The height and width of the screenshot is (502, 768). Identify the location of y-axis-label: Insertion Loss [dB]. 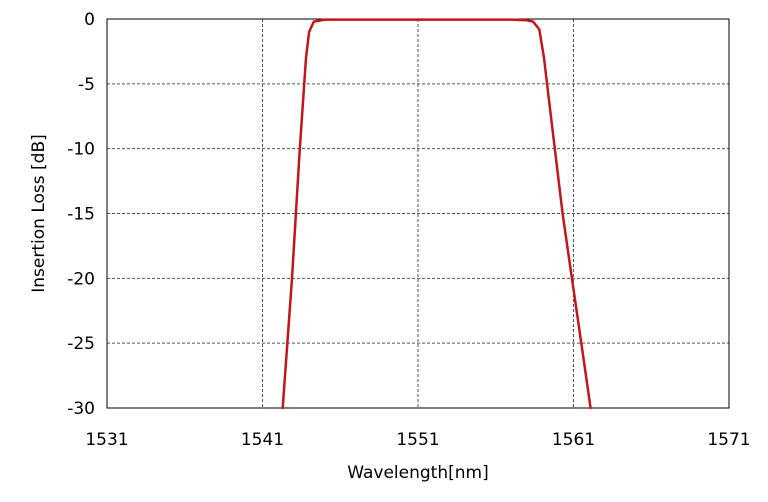
(39, 213).